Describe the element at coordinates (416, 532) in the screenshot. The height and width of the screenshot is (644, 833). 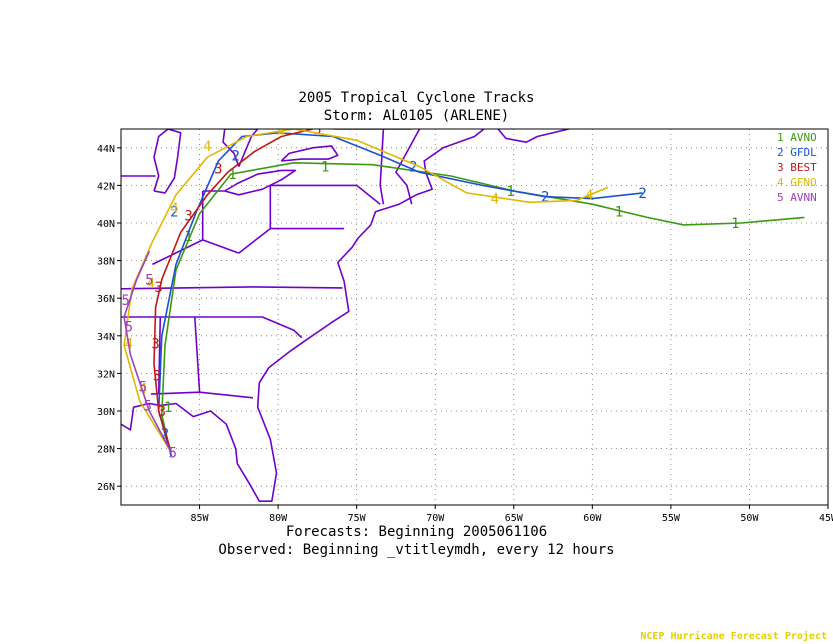
I see `forecast-line: Forecasts: Beginning 2005061106` at that location.